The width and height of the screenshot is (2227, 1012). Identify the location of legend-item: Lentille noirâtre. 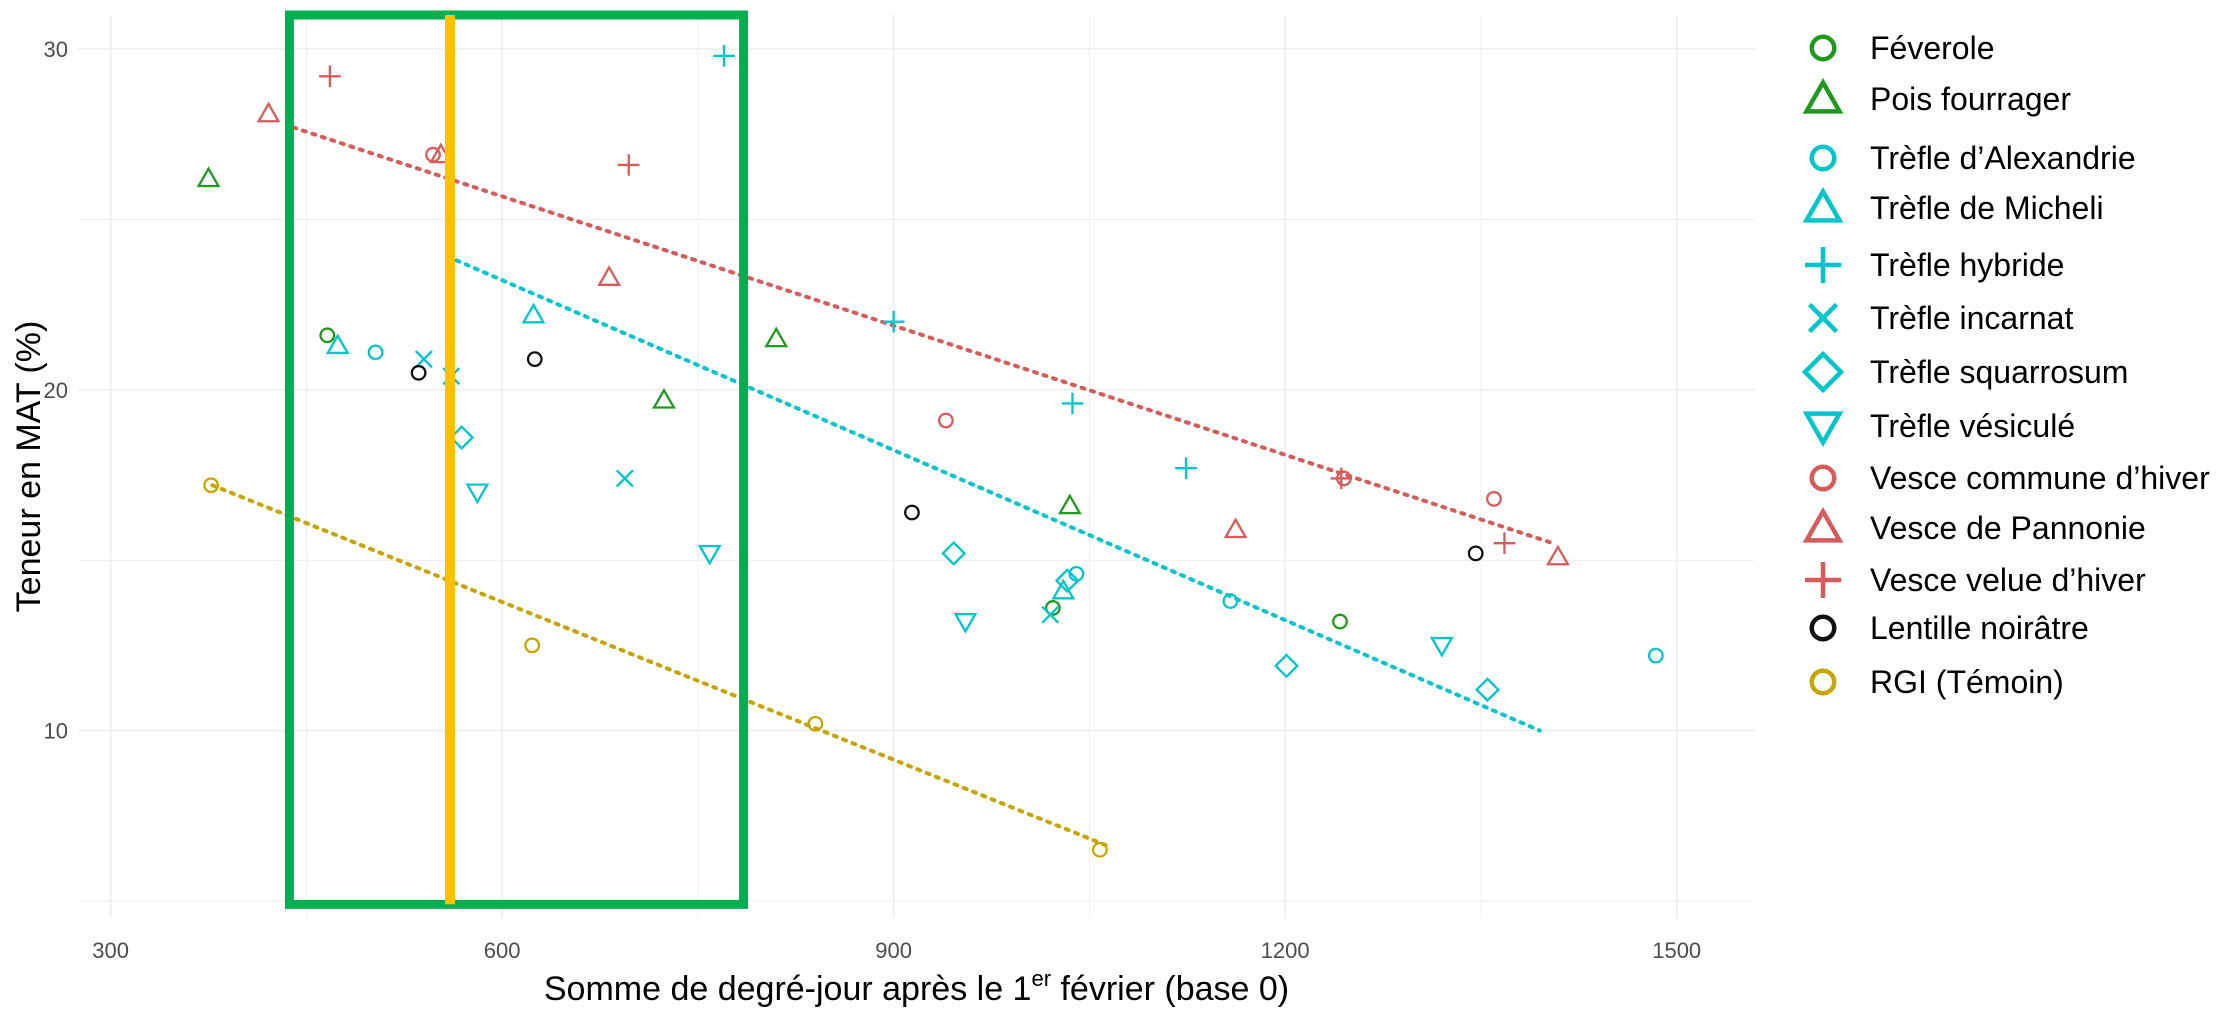
(1949, 628).